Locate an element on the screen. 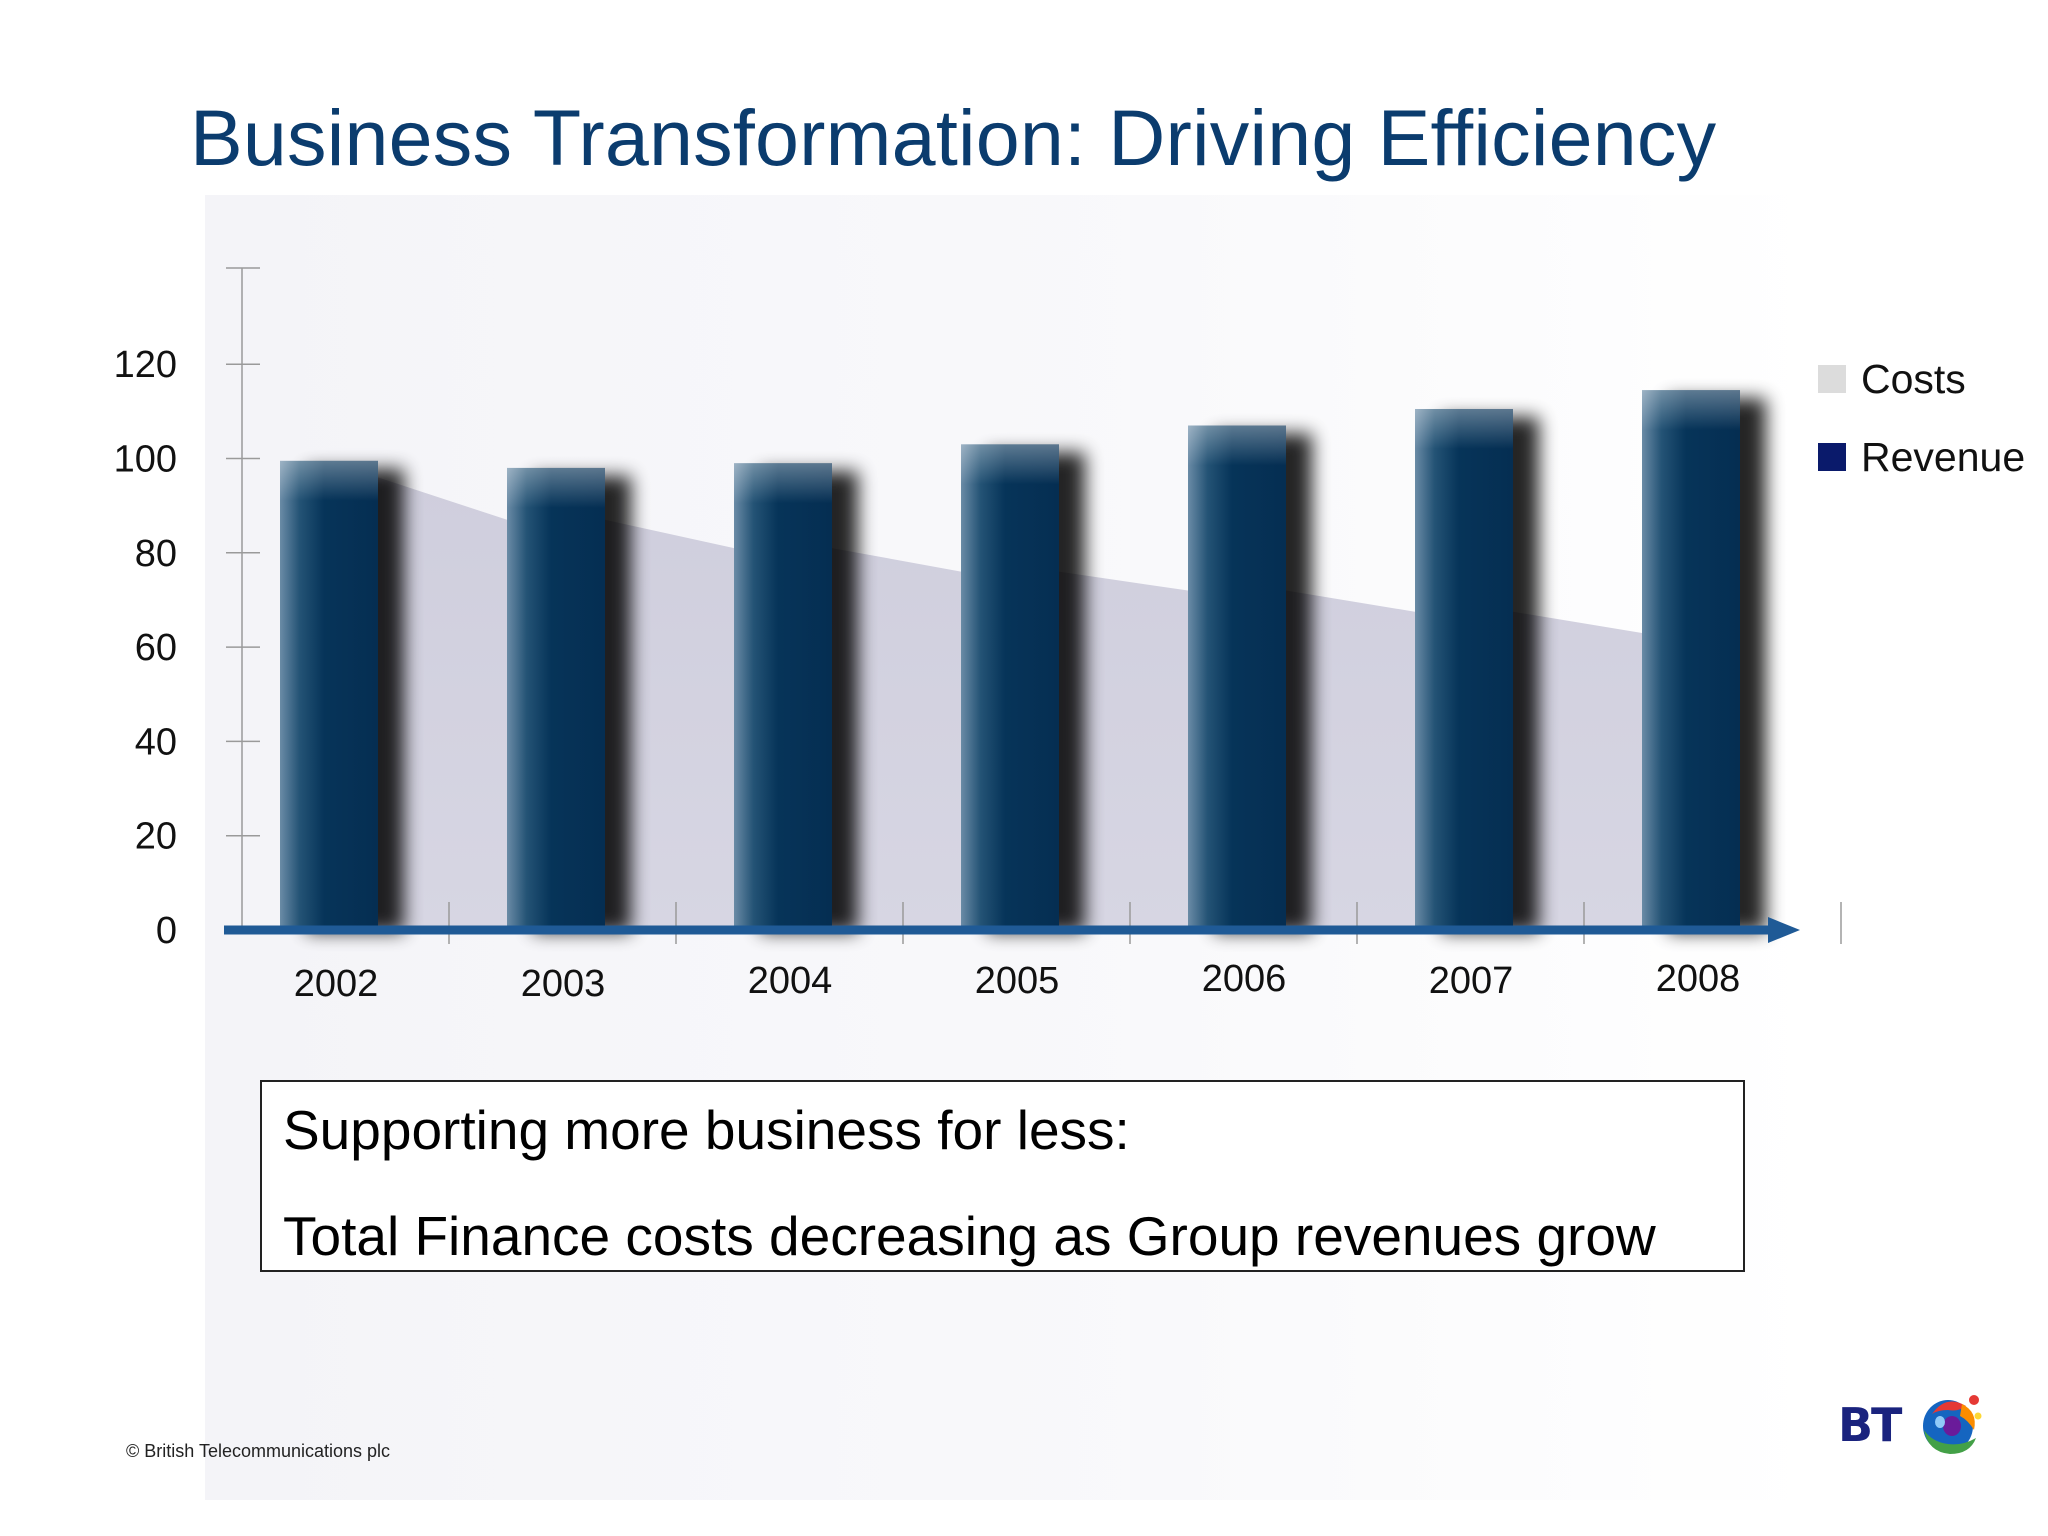 The height and width of the screenshot is (1536, 2048). copyright-text: © British Telecommunications plc is located at coordinates (258, 1451).